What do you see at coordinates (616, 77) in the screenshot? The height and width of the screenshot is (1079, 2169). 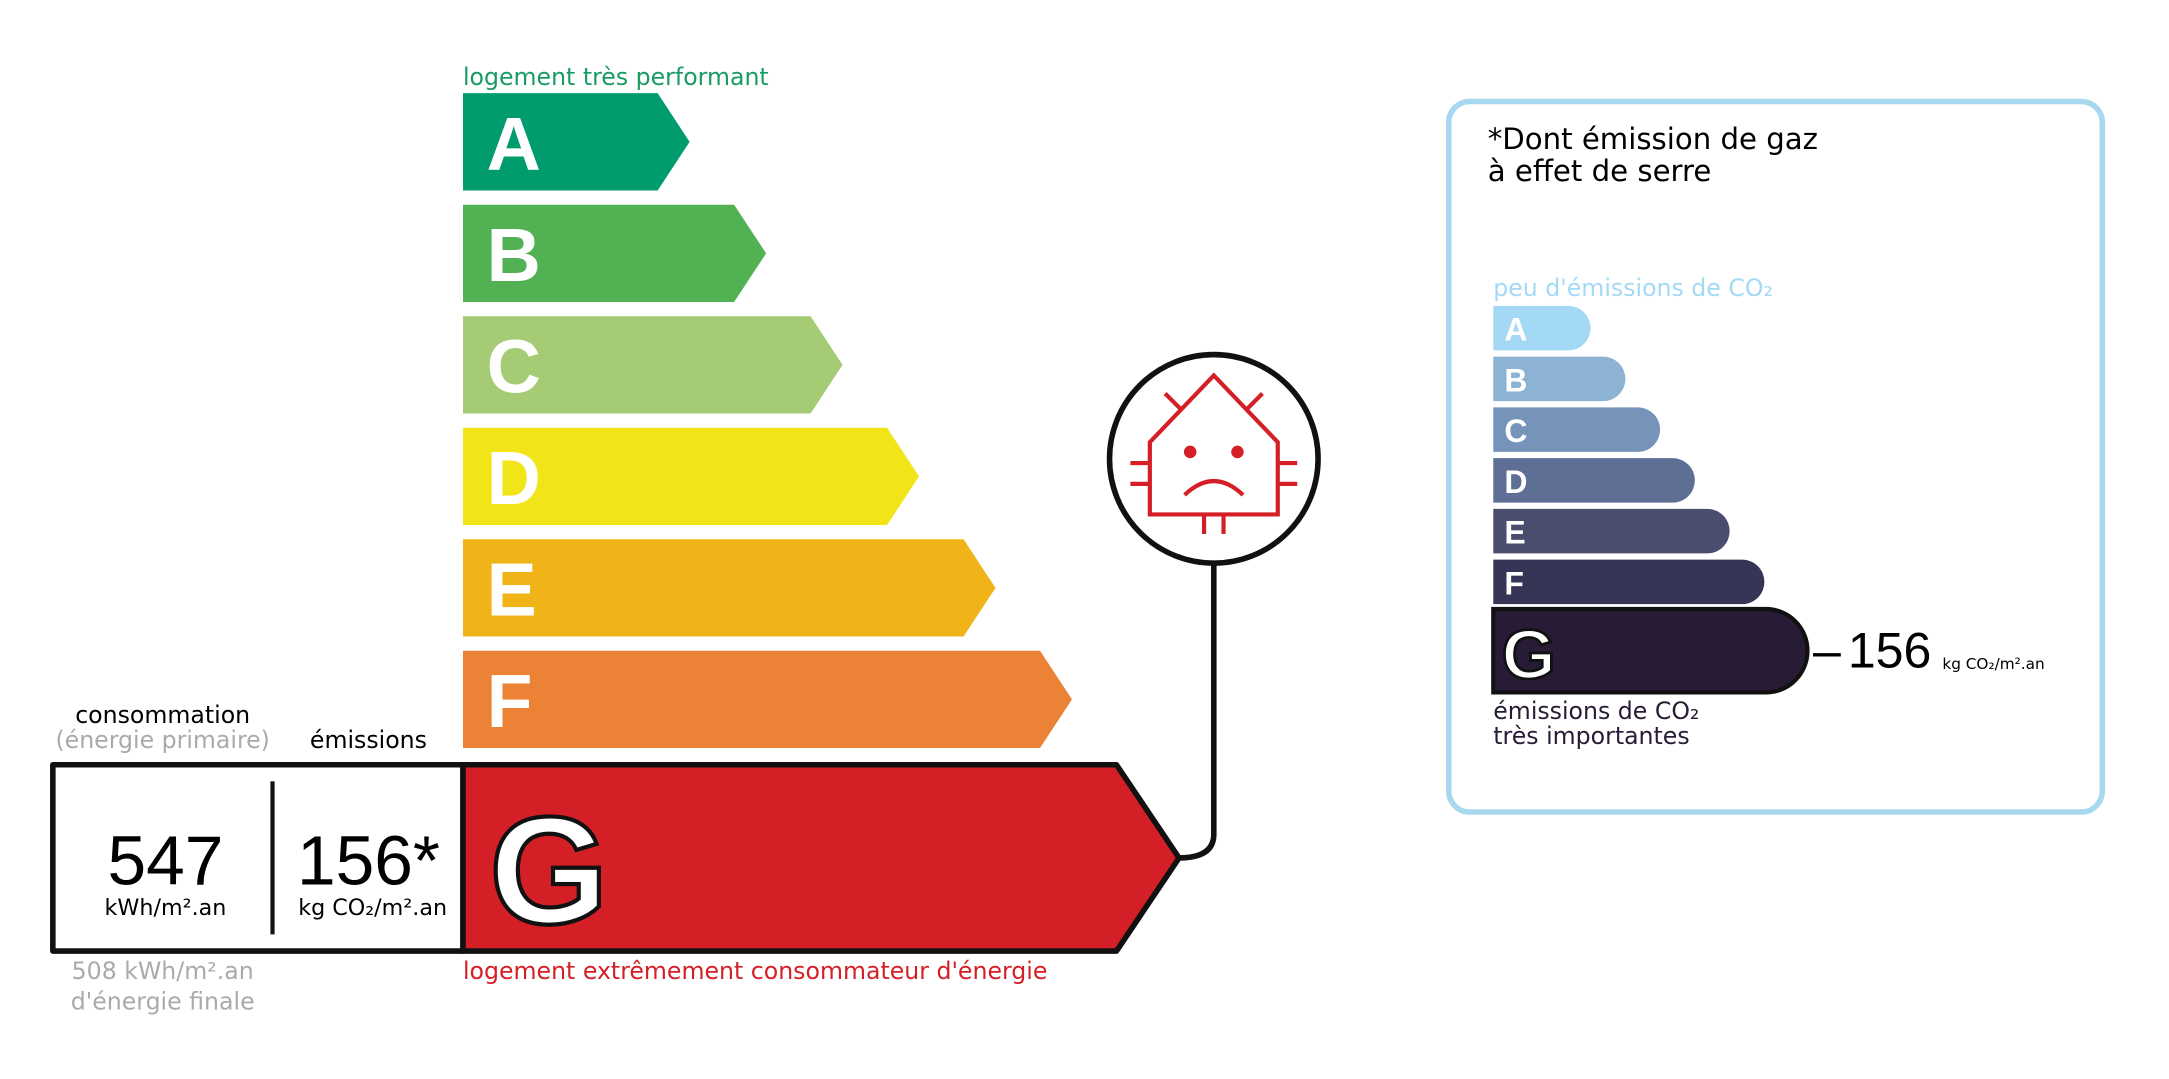 I see `top-note: logement très performant` at bounding box center [616, 77].